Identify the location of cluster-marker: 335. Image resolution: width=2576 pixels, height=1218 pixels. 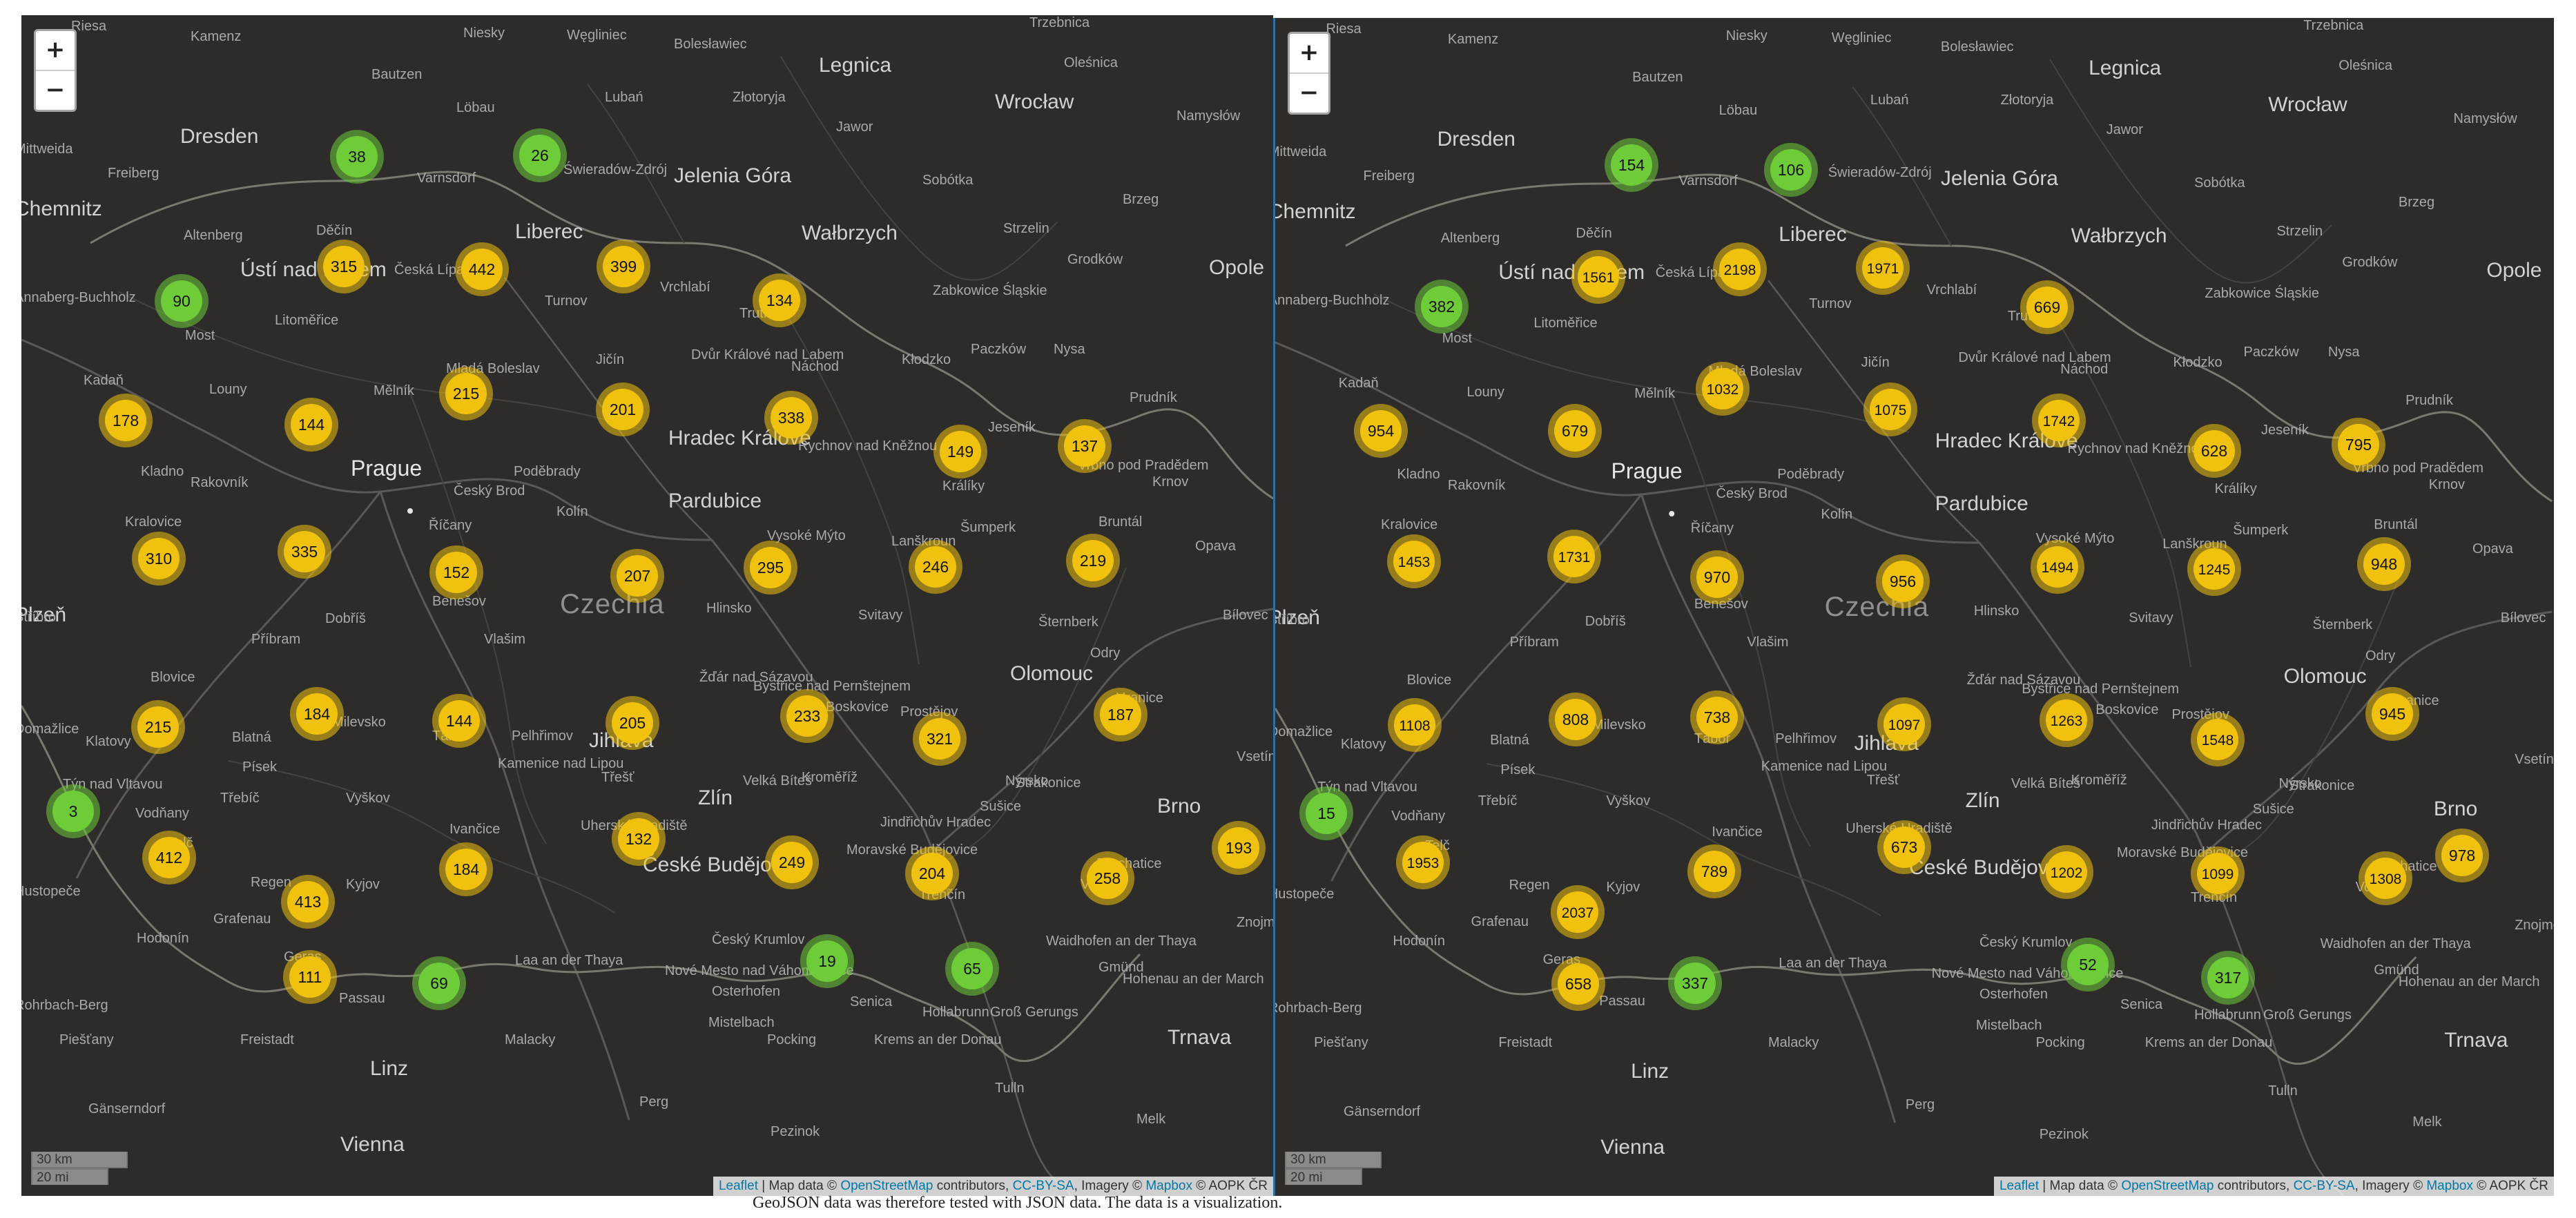
(305, 552).